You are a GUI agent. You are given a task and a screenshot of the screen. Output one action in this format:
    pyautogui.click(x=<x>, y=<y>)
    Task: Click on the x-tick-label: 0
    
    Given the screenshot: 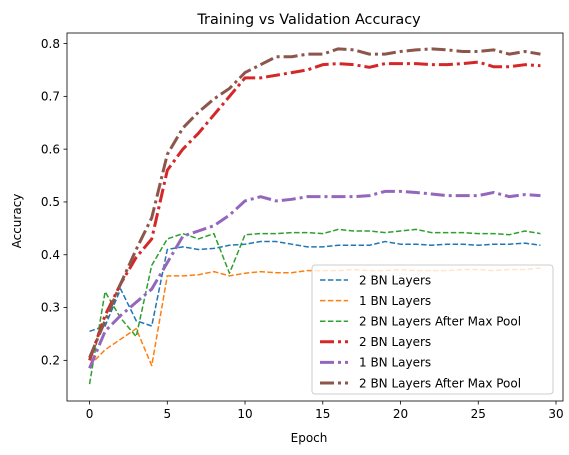 What is the action you would take?
    pyautogui.click(x=90, y=414)
    